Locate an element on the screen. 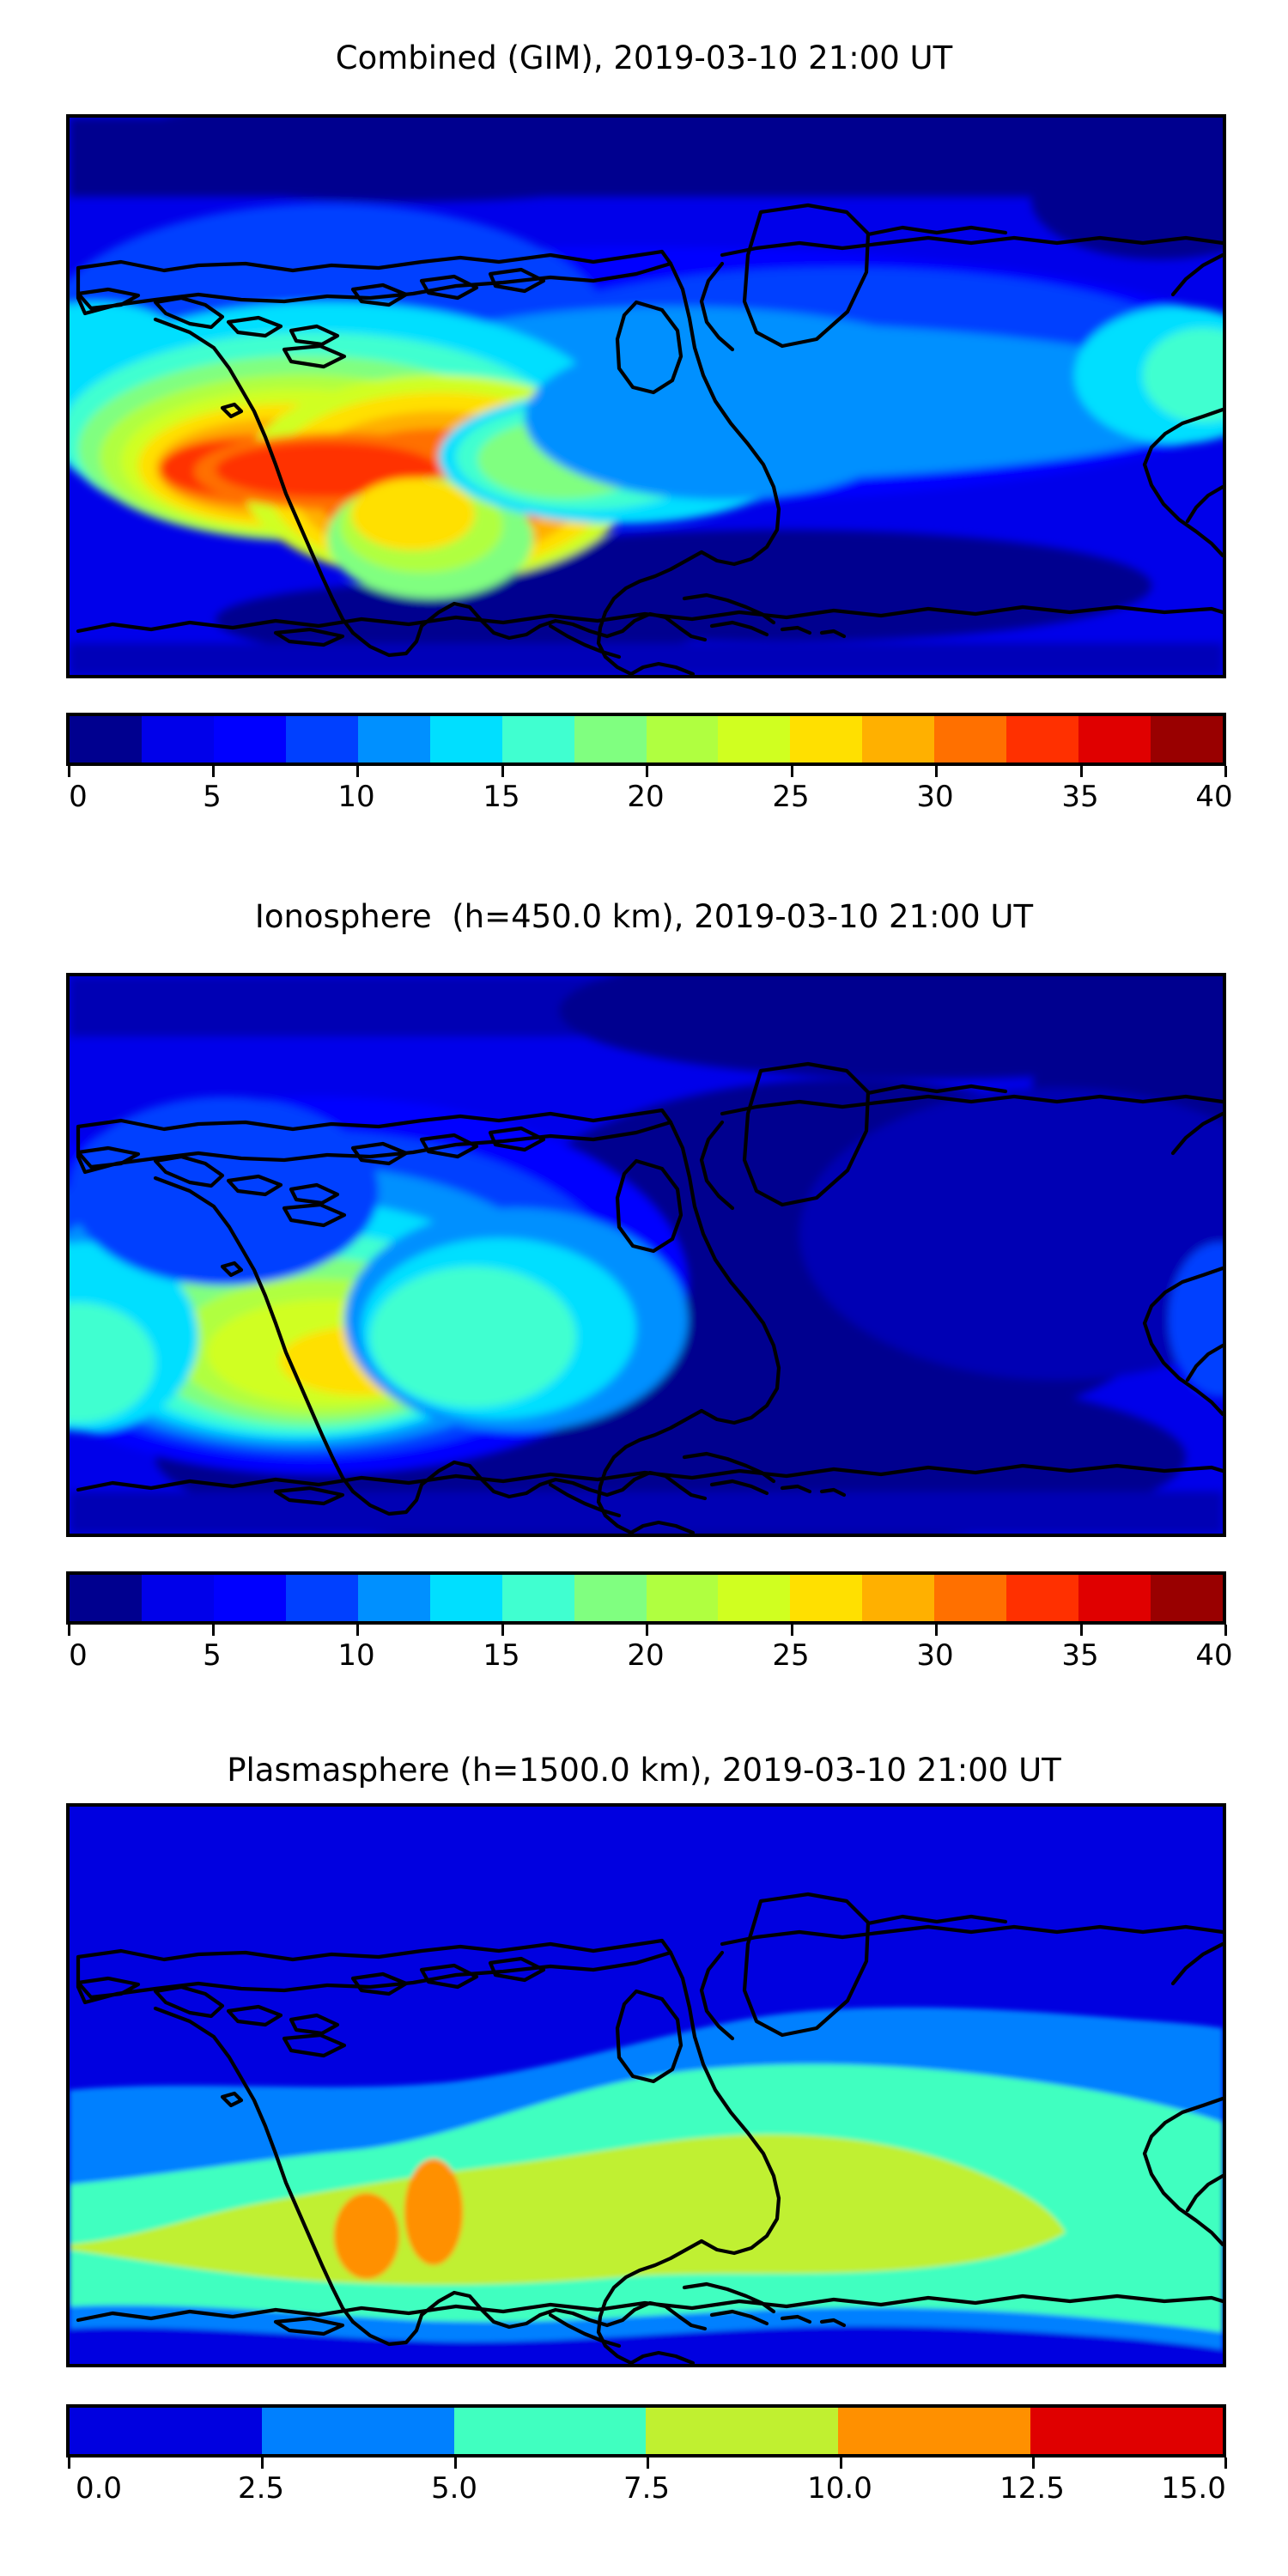 The height and width of the screenshot is (2576, 1288). colorbar-ionosphere is located at coordinates (646, 1598).